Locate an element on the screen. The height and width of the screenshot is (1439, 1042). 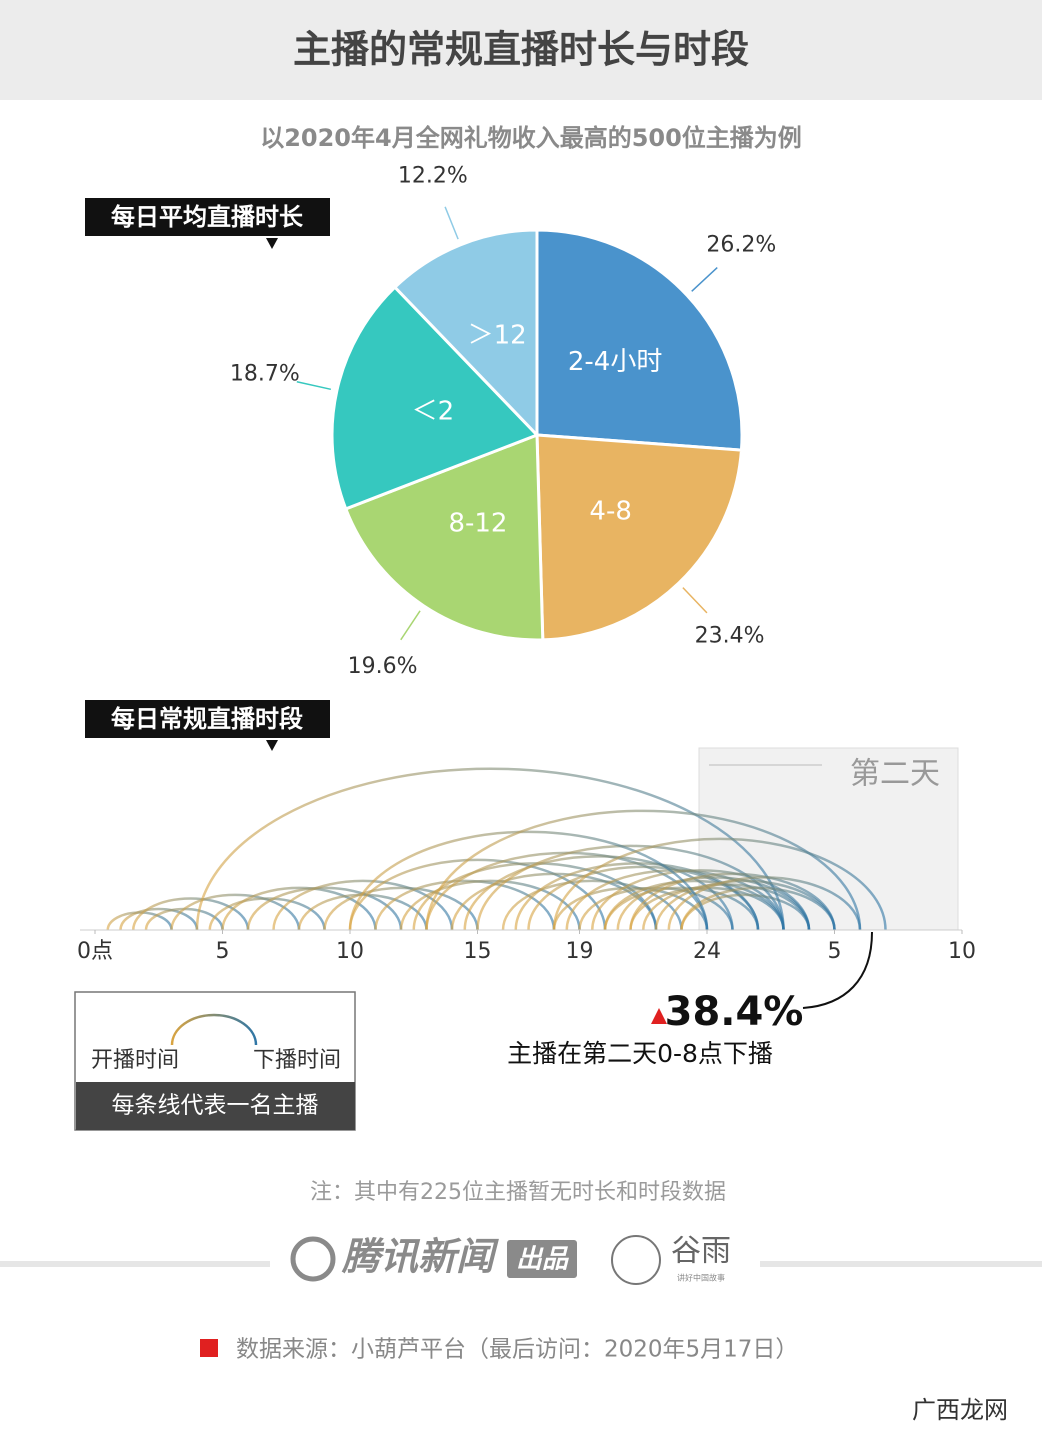
value-label: 19.6% is located at coordinates (383, 666).